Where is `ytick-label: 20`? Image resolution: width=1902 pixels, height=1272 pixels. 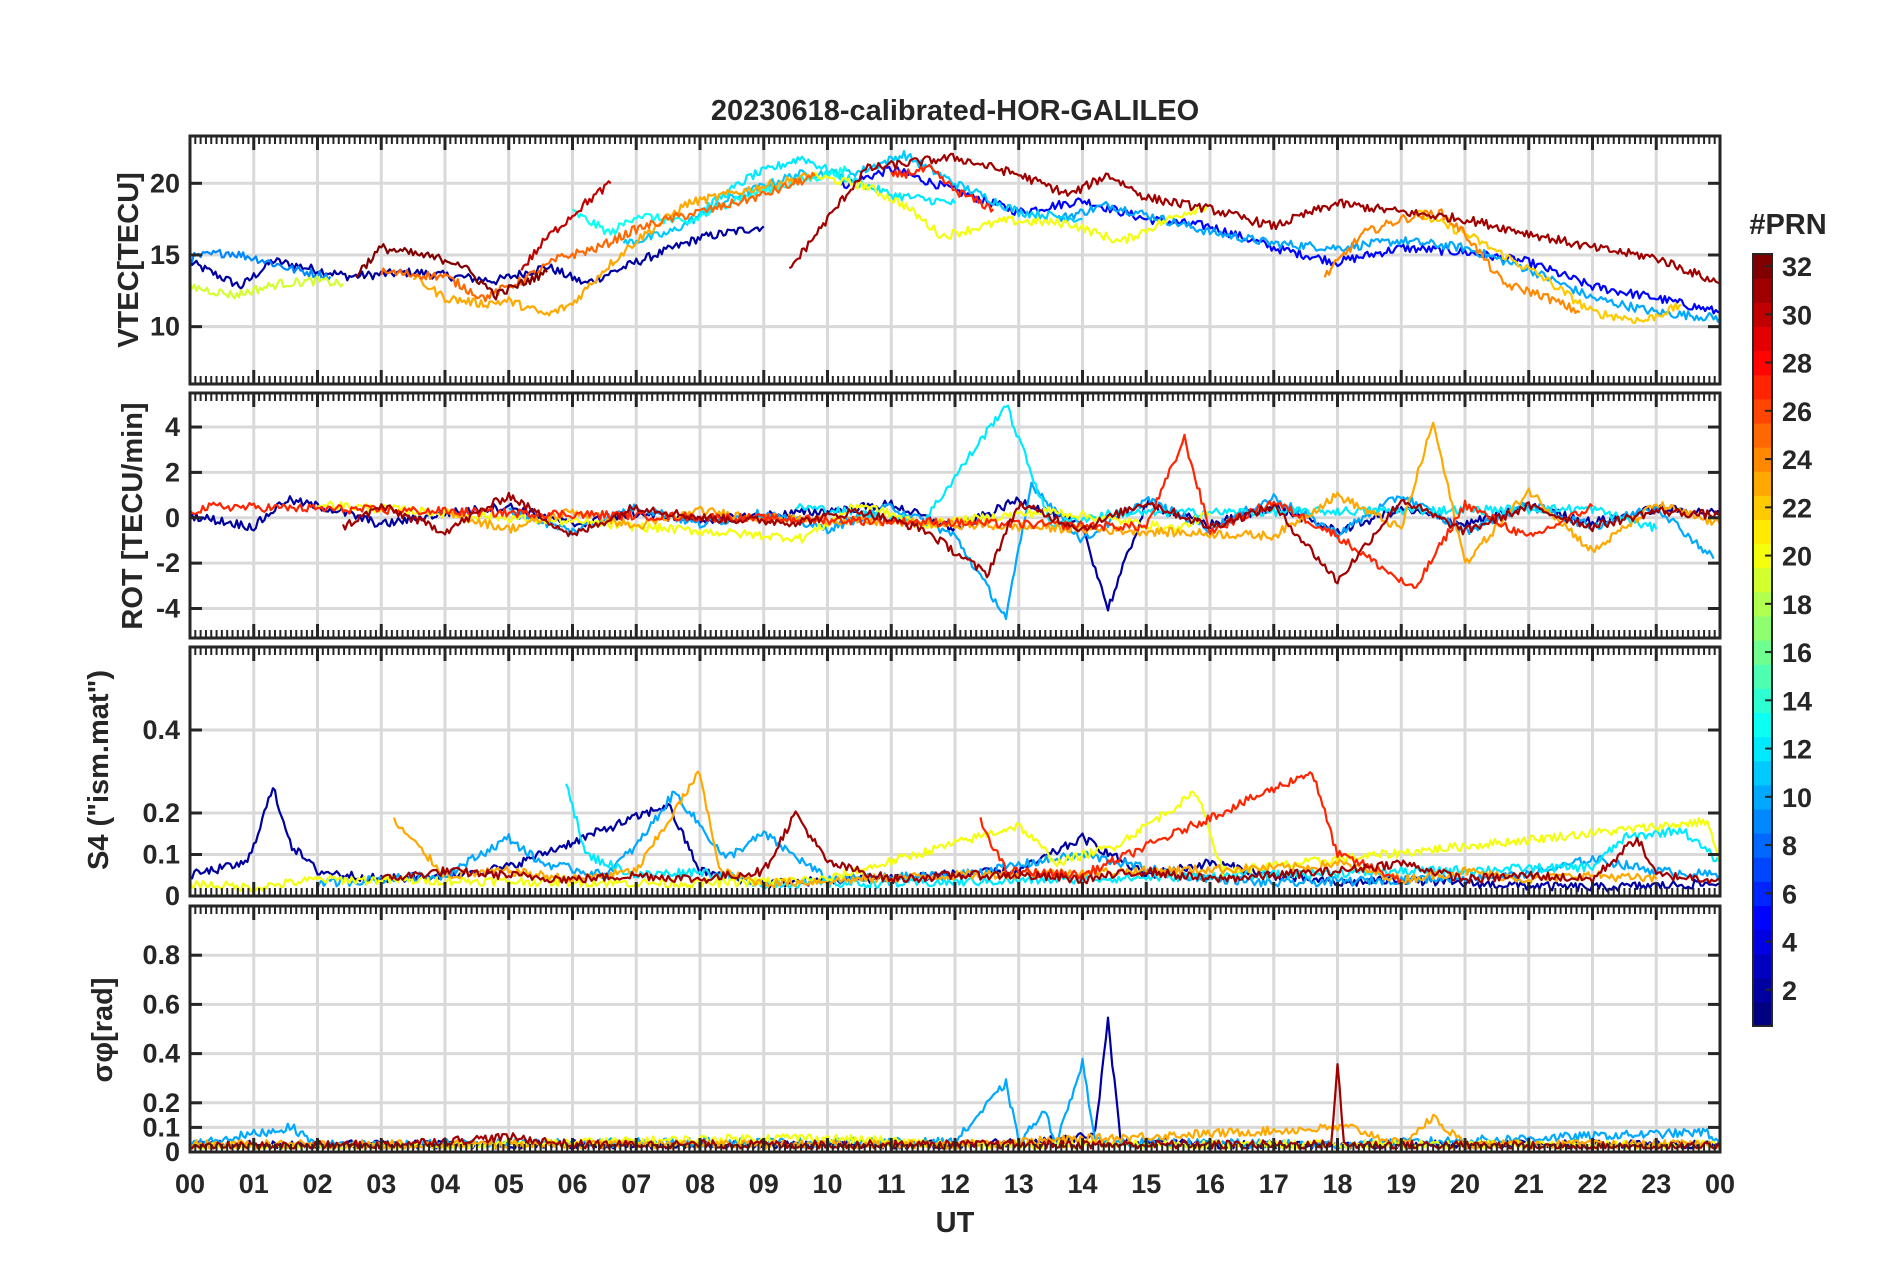
ytick-label: 20 is located at coordinates (165, 183).